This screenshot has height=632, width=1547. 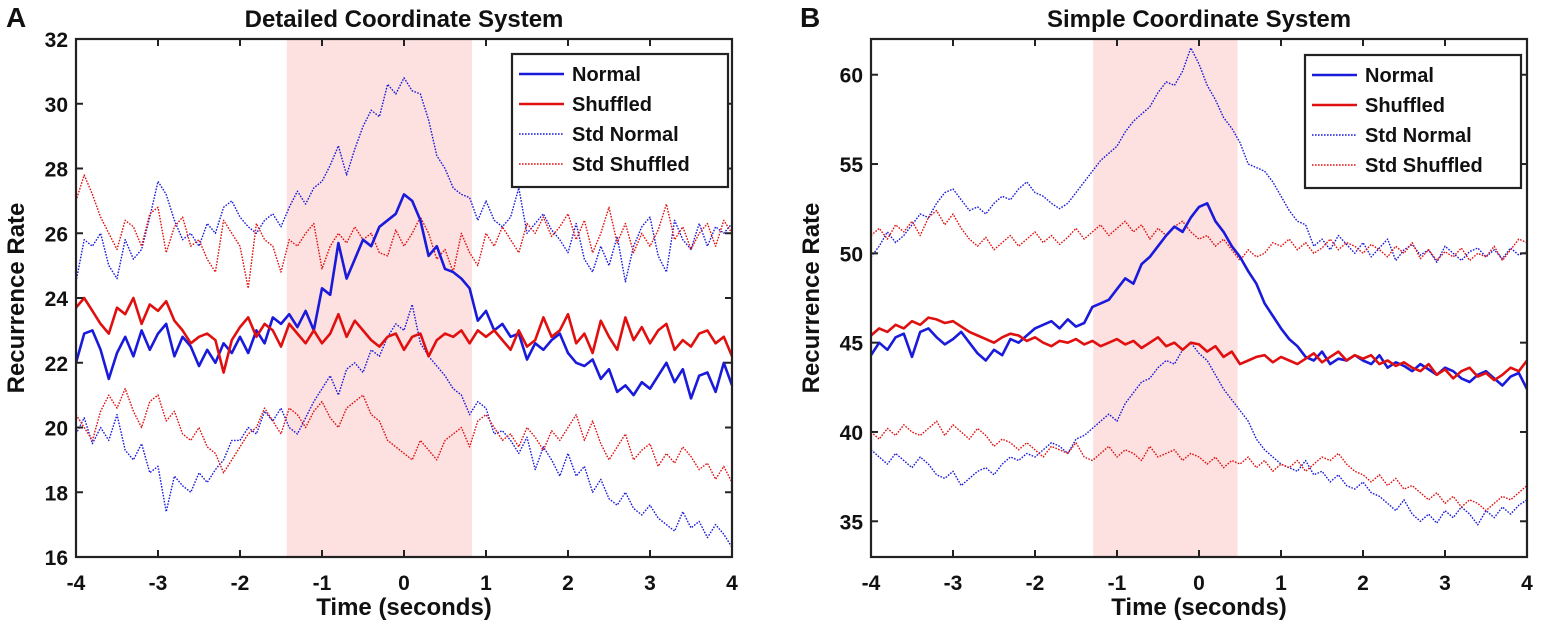 What do you see at coordinates (16, 17) in the screenshot?
I see `panel-label: A` at bounding box center [16, 17].